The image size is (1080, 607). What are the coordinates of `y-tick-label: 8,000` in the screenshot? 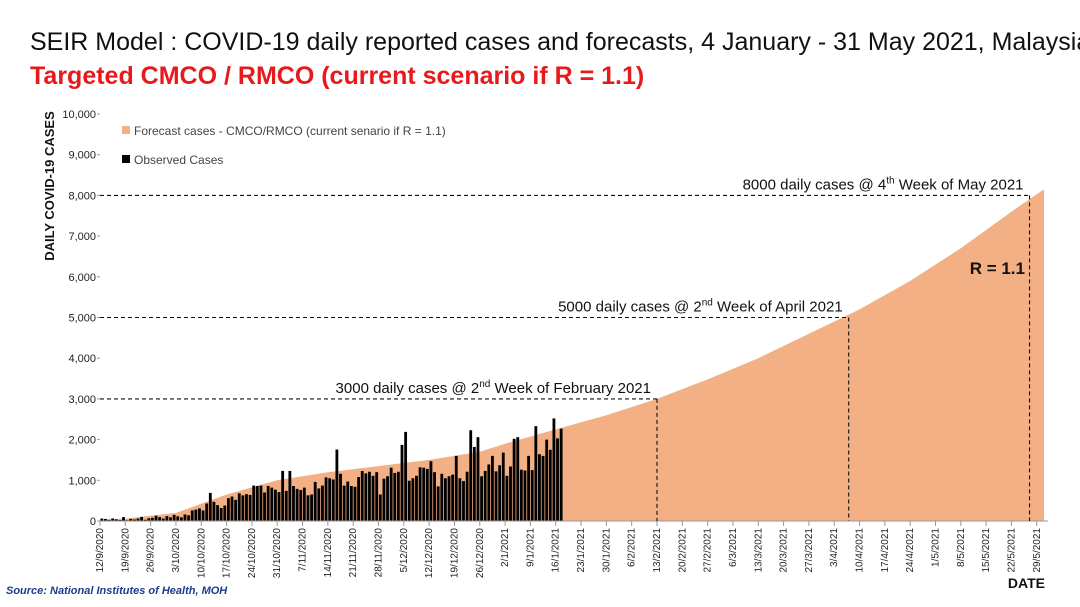 It's located at (82, 196).